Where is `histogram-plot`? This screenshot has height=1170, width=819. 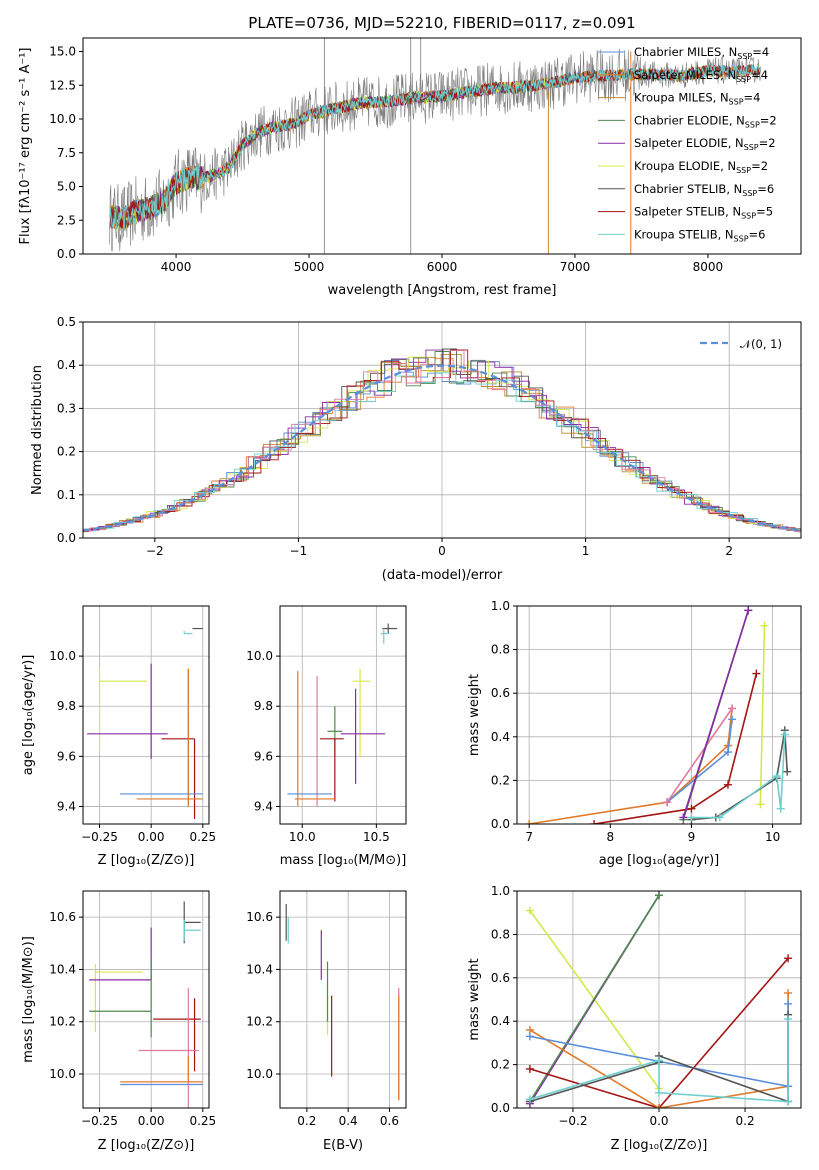 histogram-plot is located at coordinates (442, 440).